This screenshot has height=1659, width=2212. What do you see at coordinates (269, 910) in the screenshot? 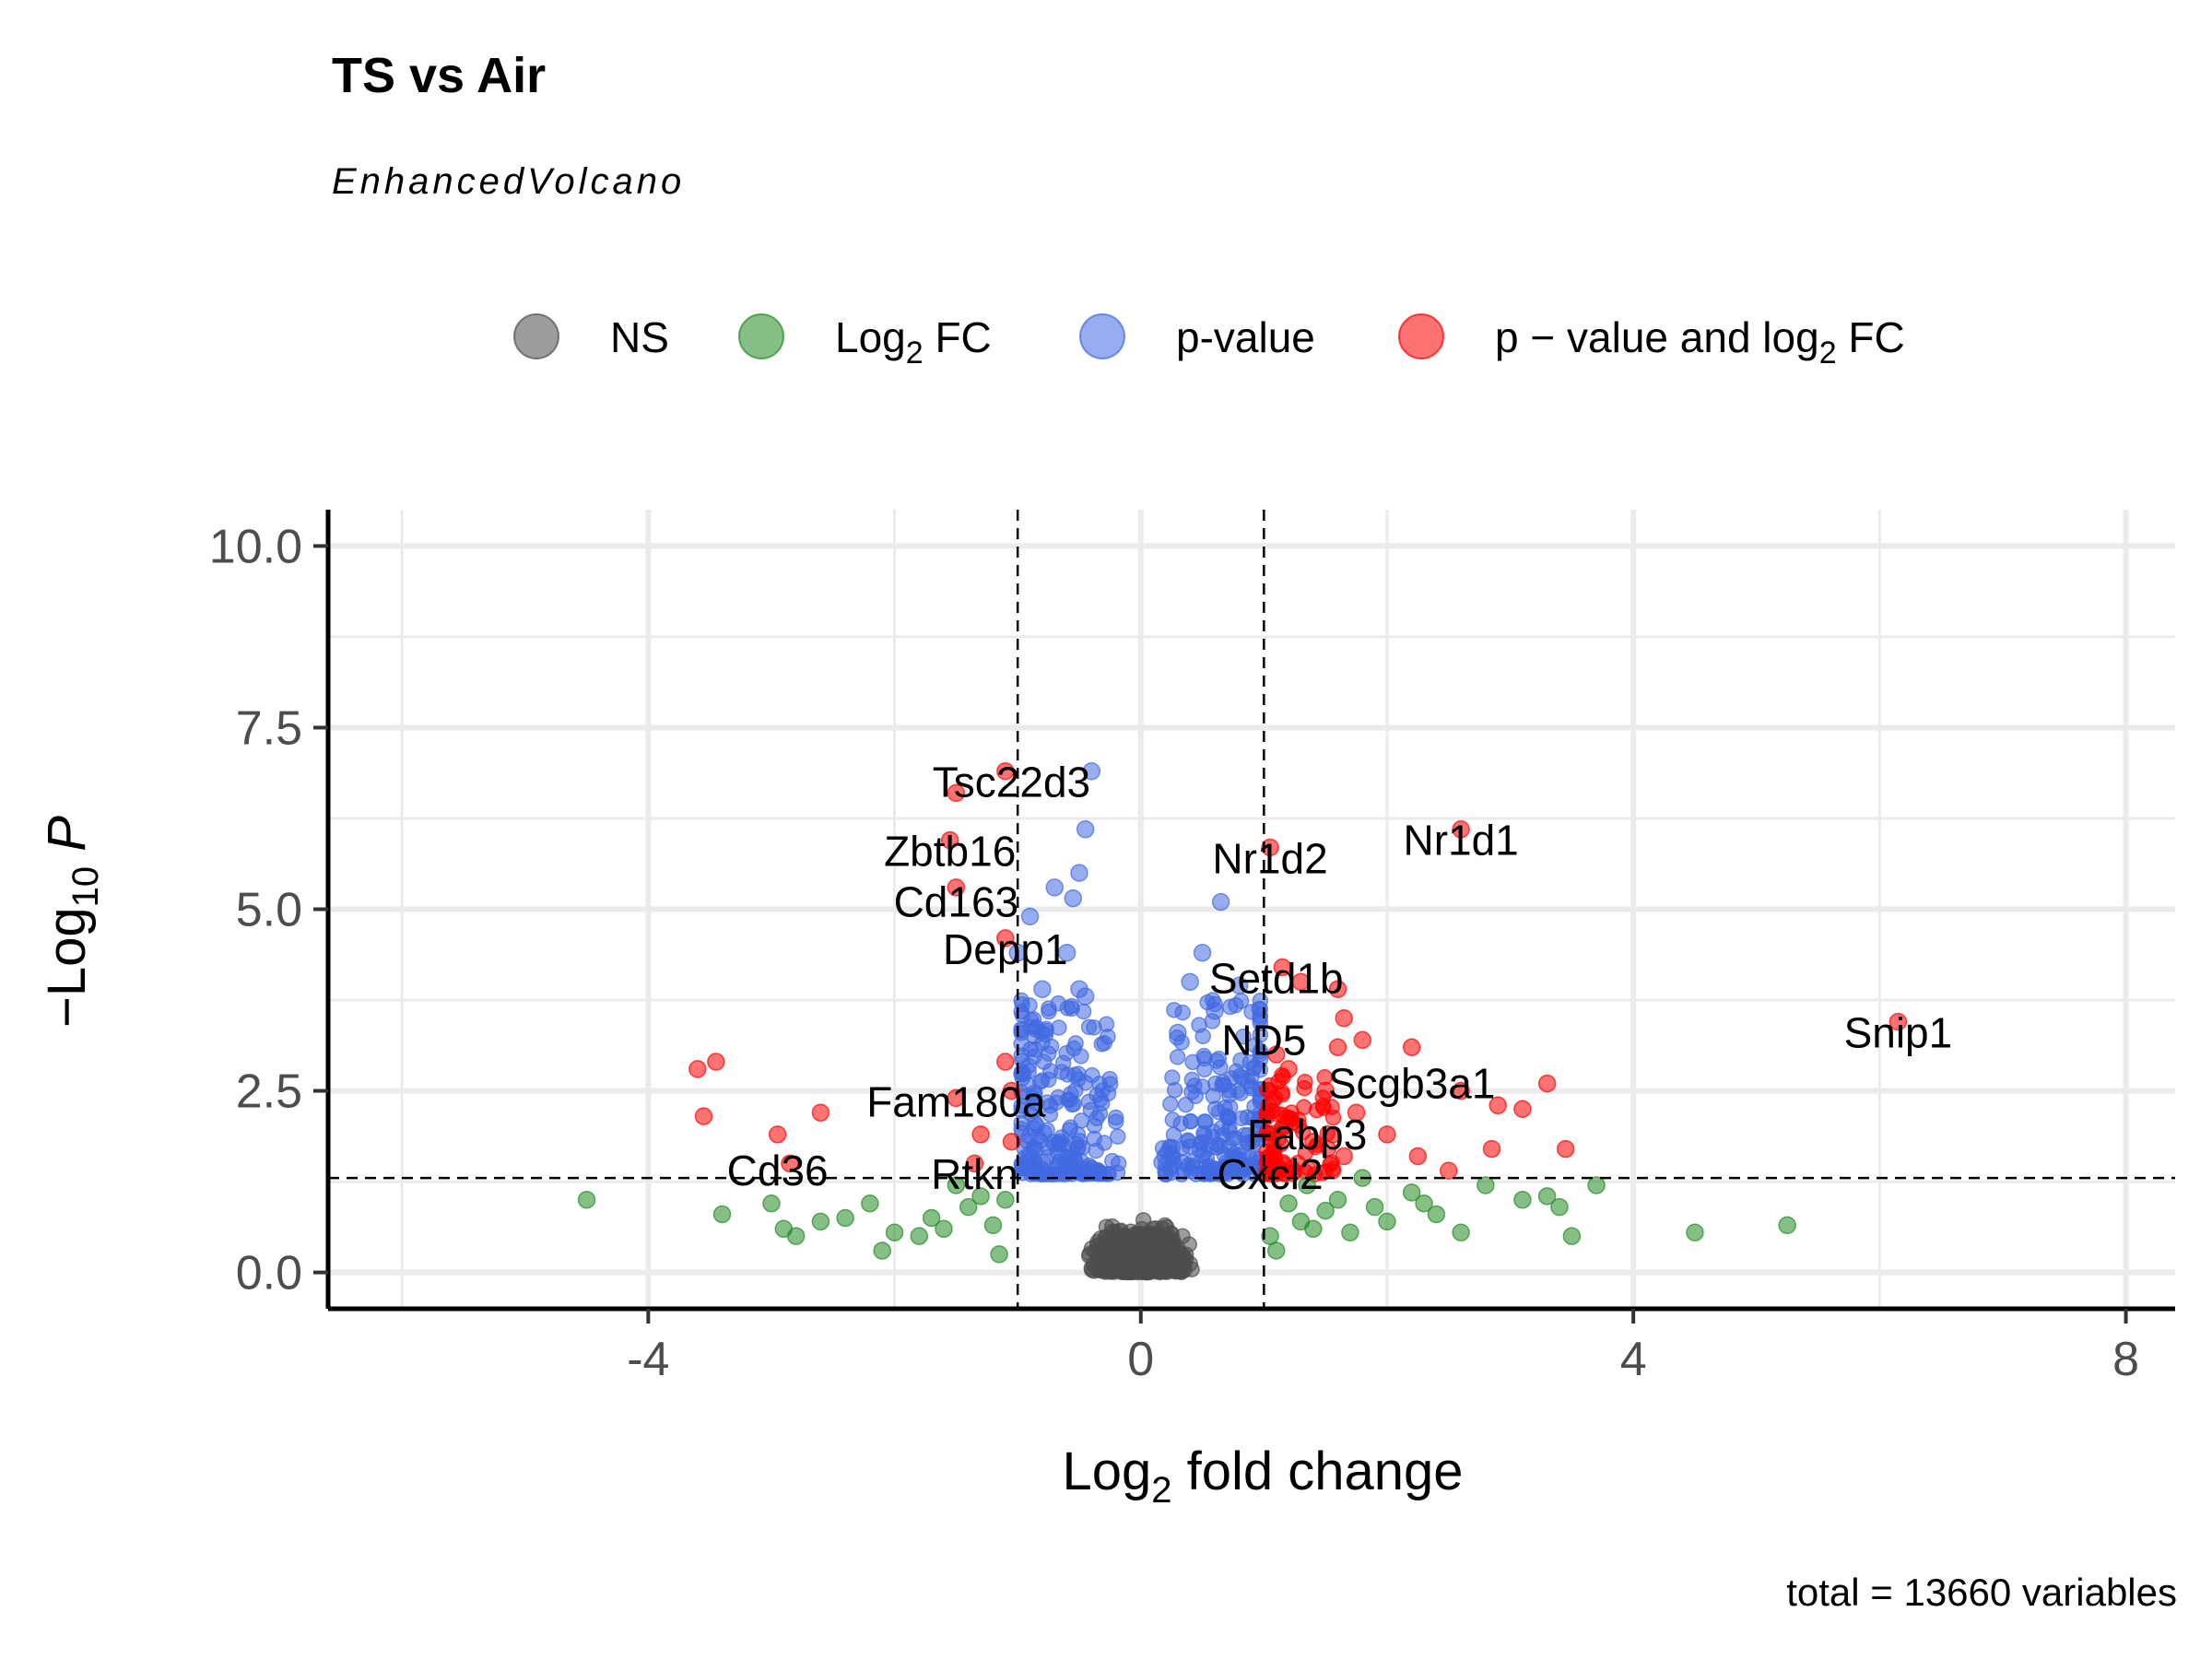
I see `y-tick-label: 5.0` at bounding box center [269, 910].